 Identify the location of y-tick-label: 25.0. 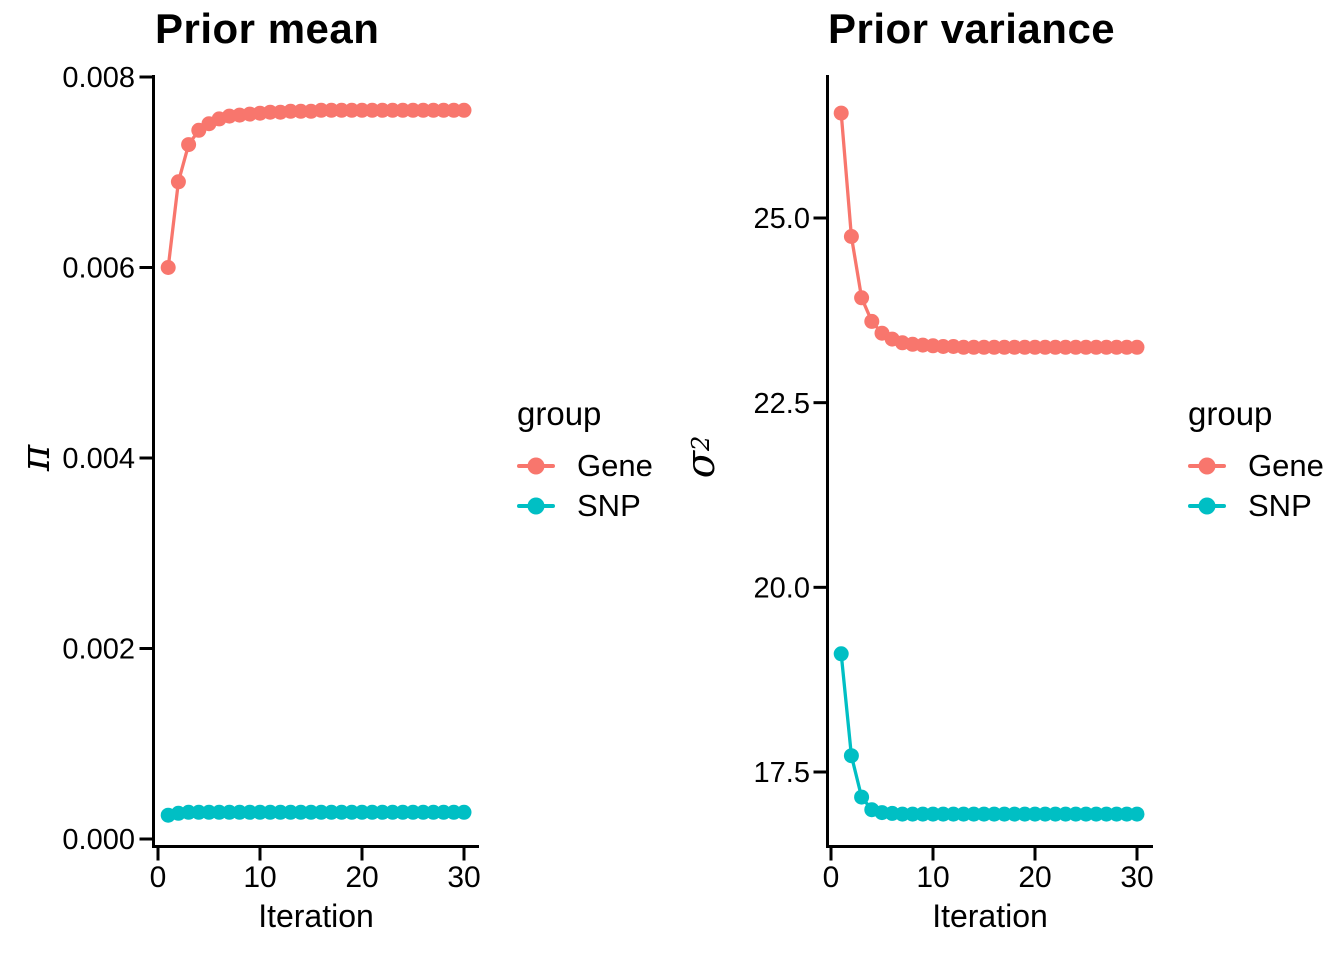
(782, 219).